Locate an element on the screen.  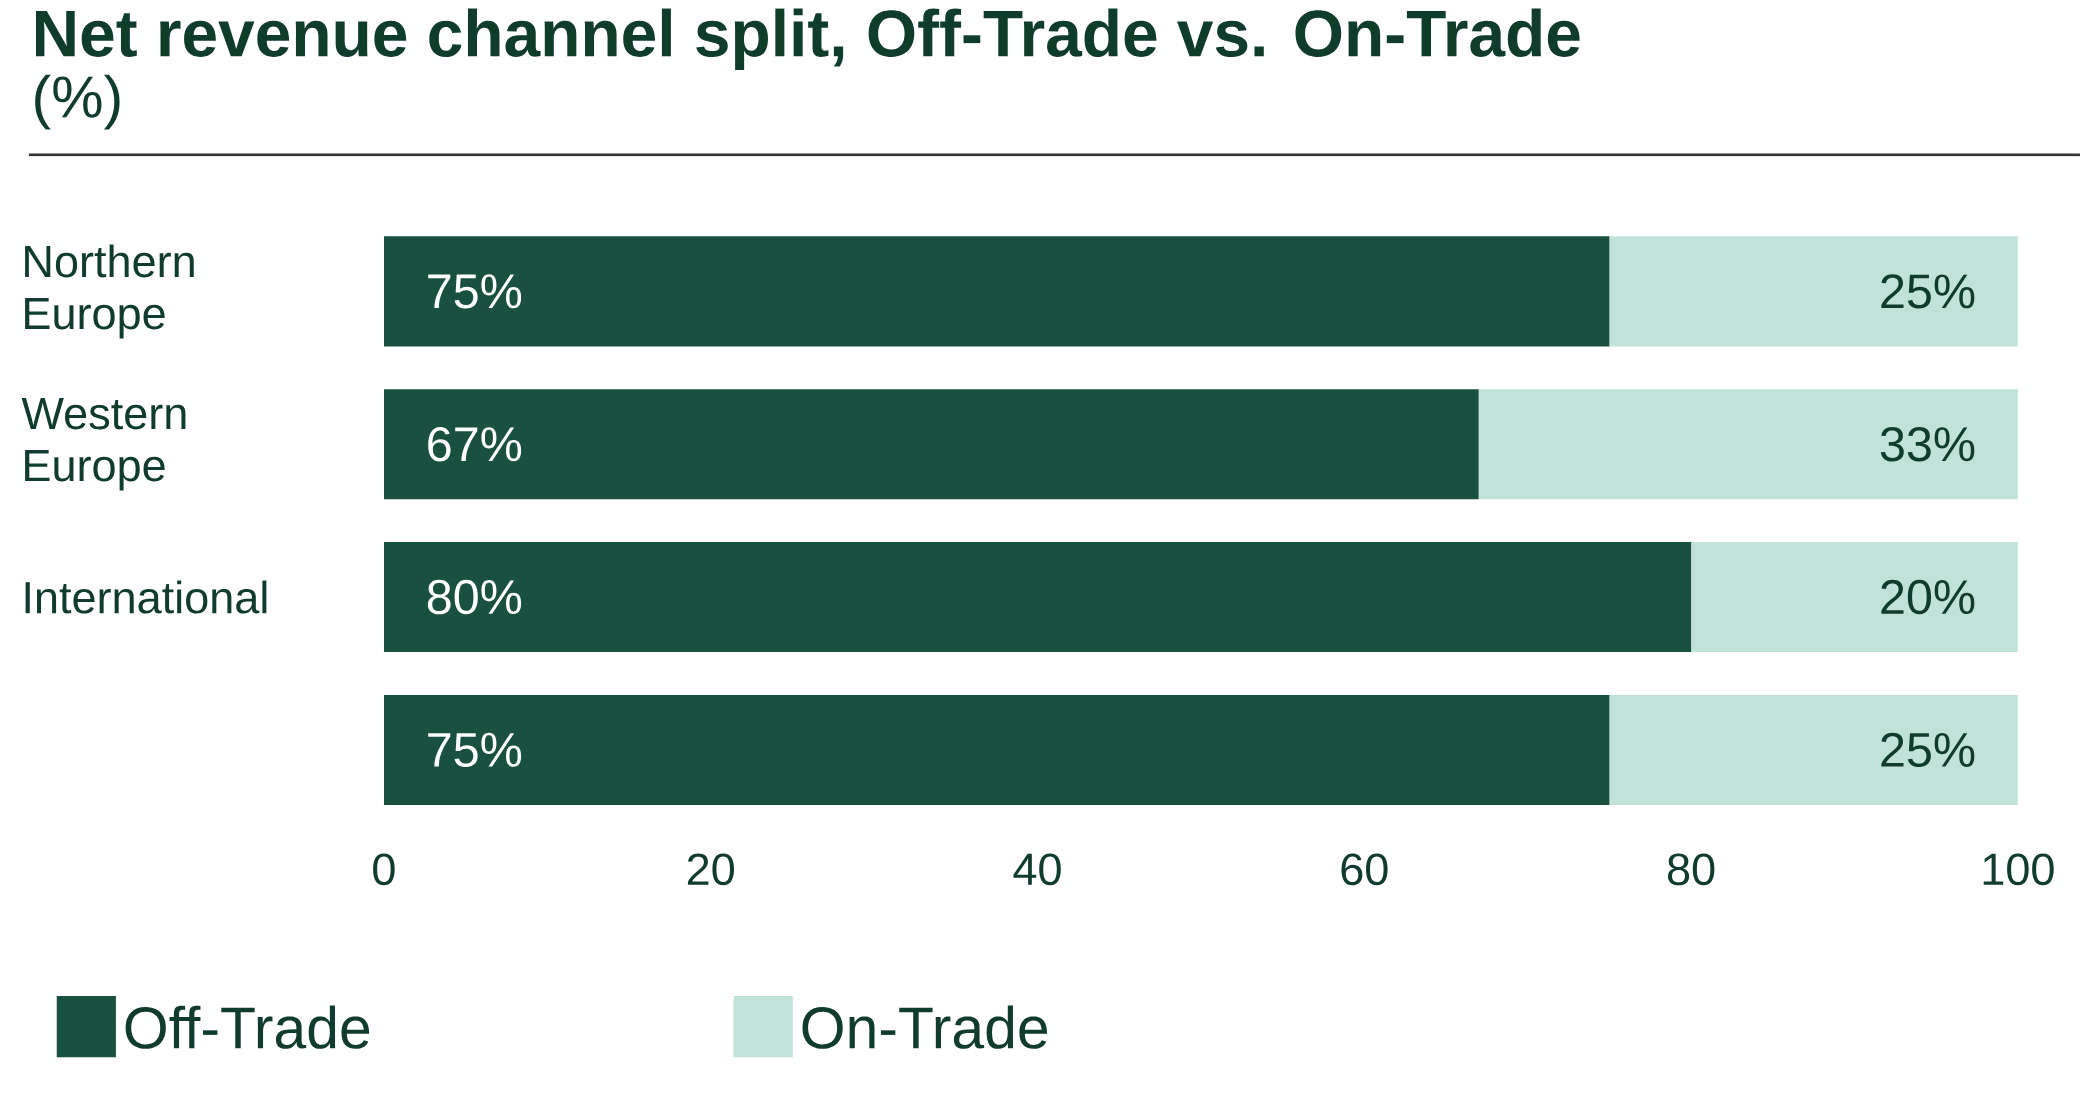
x-tick-label: 20 is located at coordinates (710, 869).